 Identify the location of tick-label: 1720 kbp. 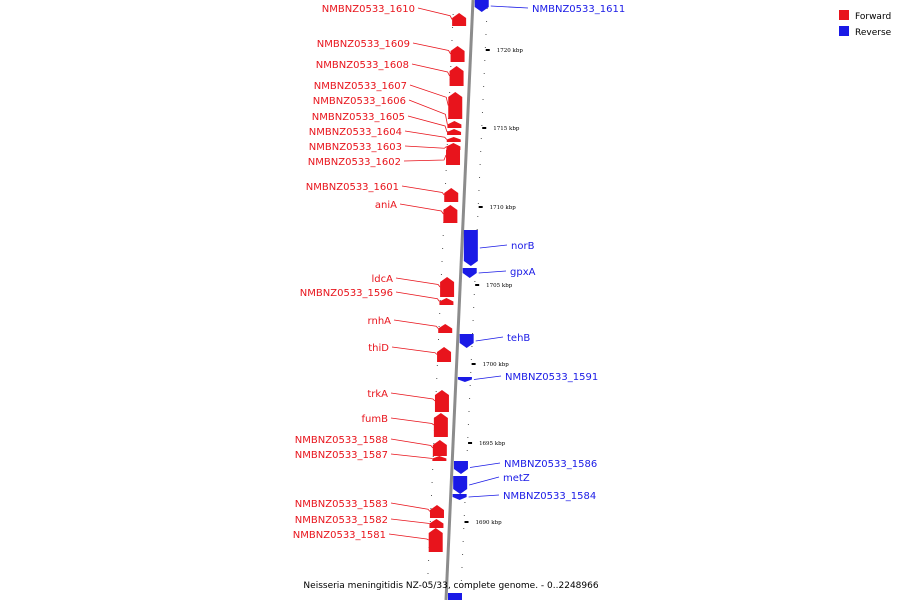
(510, 51).